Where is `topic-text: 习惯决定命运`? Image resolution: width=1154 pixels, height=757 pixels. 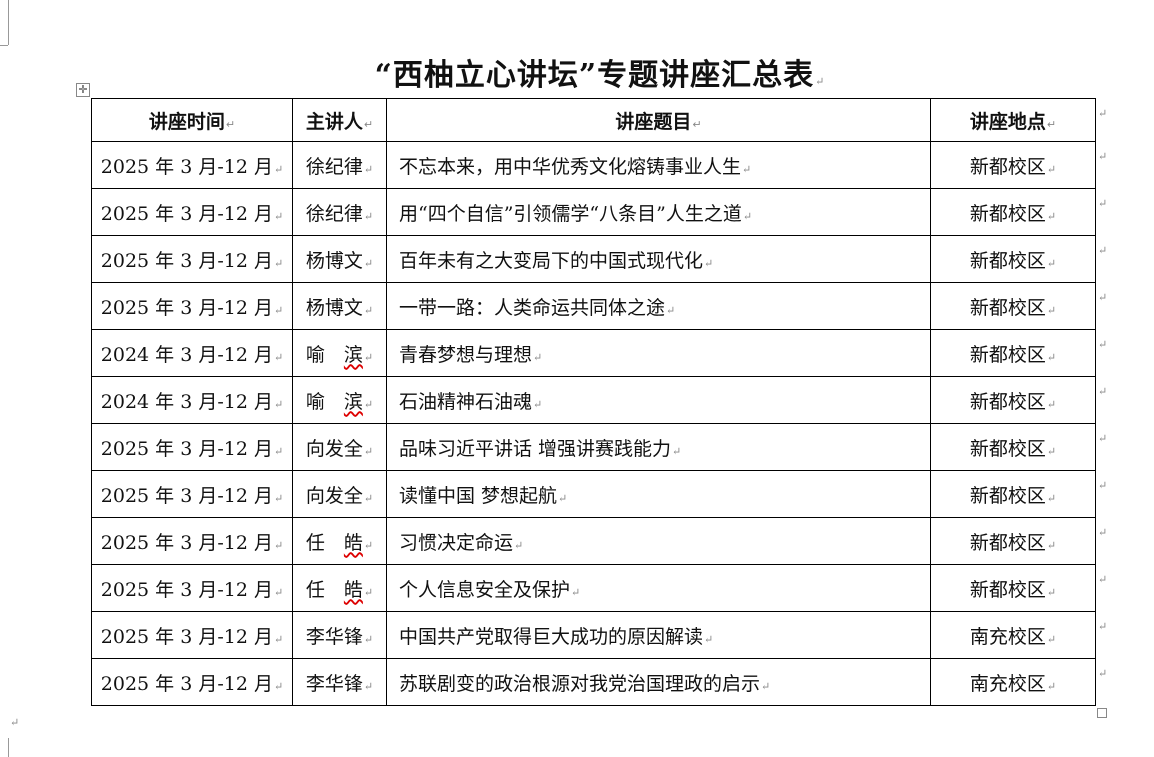
topic-text: 习惯决定命运 is located at coordinates (461, 543).